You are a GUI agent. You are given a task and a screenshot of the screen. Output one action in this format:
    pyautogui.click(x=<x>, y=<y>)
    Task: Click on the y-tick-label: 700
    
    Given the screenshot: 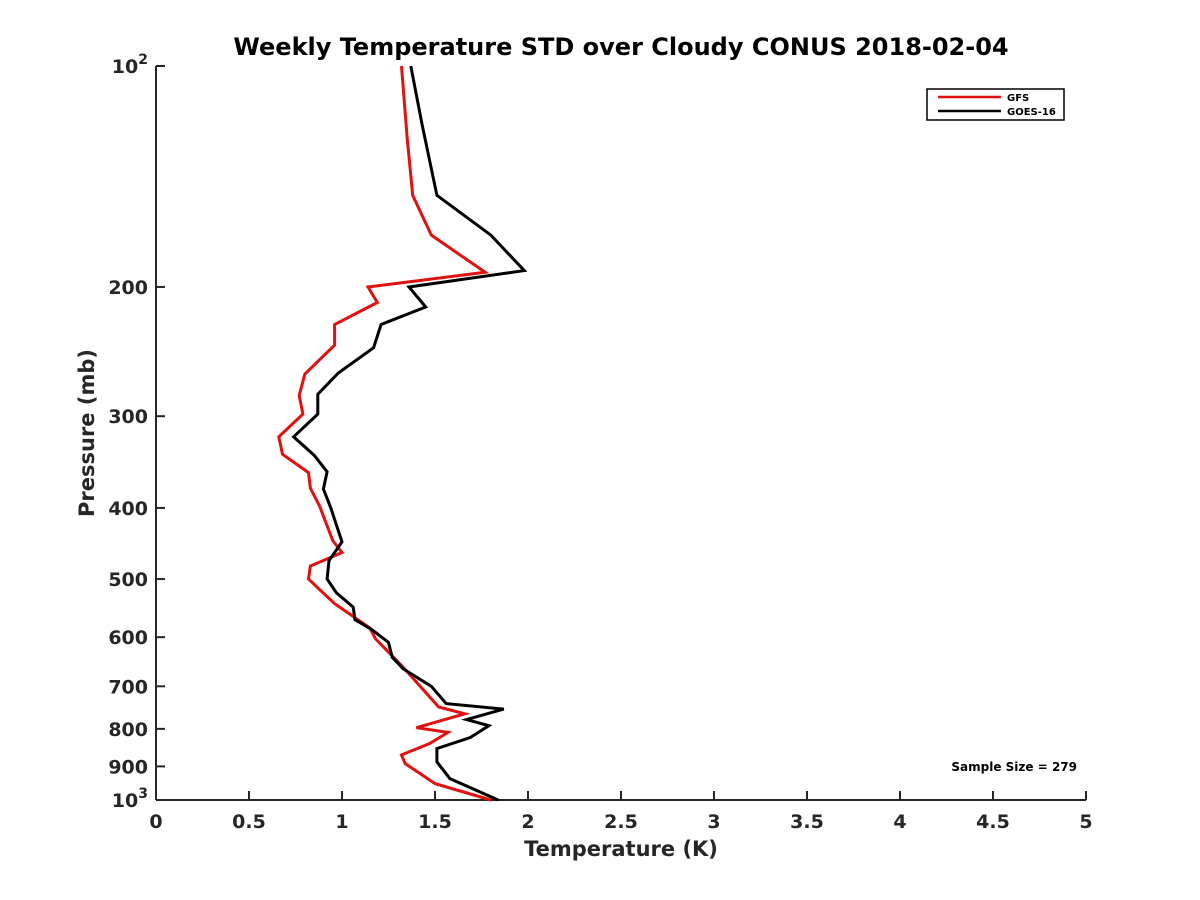 What is the action you would take?
    pyautogui.click(x=128, y=687)
    